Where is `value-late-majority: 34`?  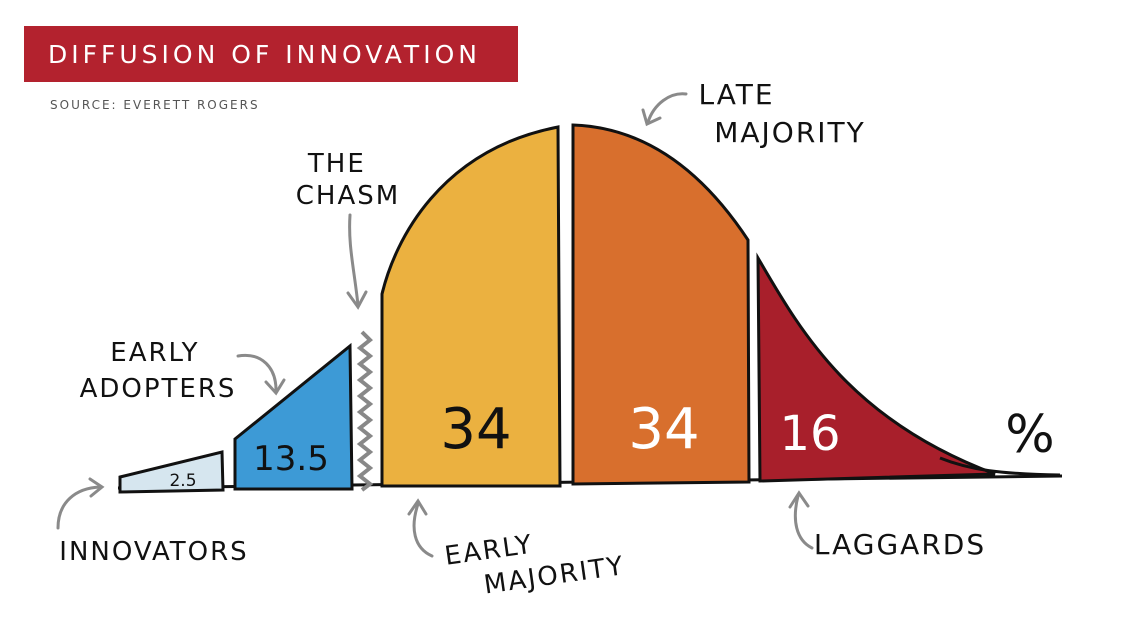
value-late-majority: 34 is located at coordinates (663, 429).